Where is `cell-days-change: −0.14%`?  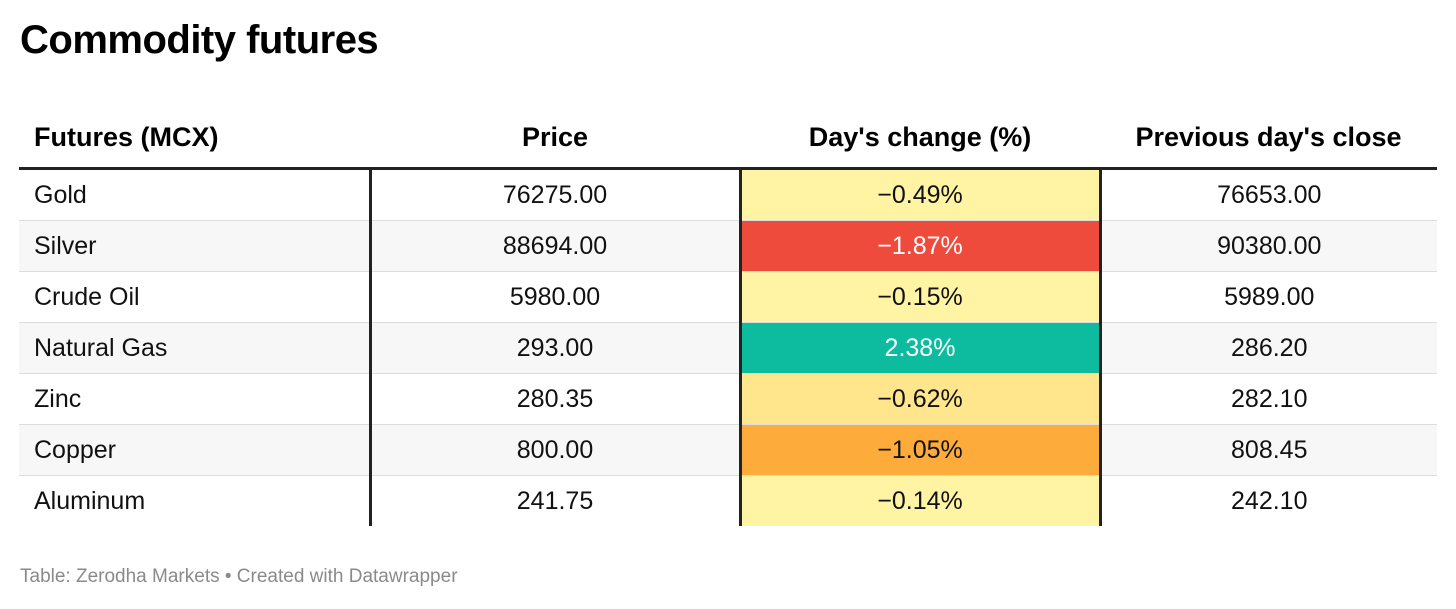 cell-days-change: −0.14% is located at coordinates (919, 500).